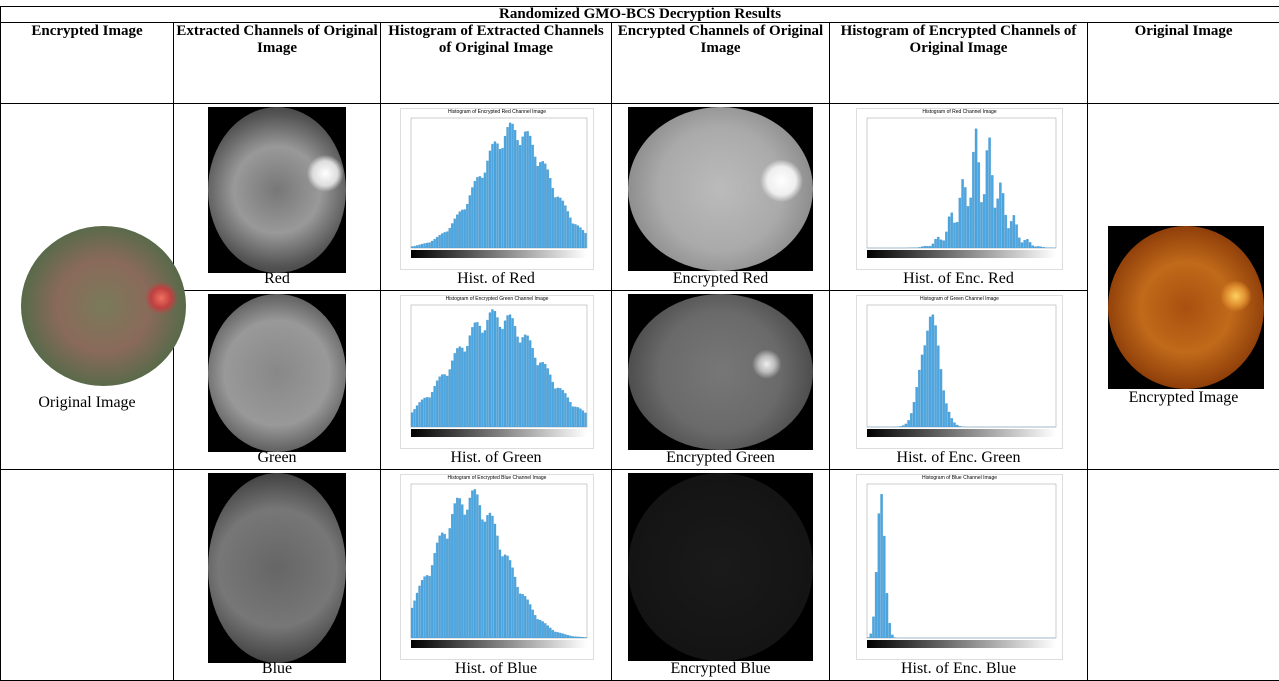 Image resolution: width=1279 pixels, height=681 pixels. I want to click on caption: Hist. of Green, so click(496, 458).